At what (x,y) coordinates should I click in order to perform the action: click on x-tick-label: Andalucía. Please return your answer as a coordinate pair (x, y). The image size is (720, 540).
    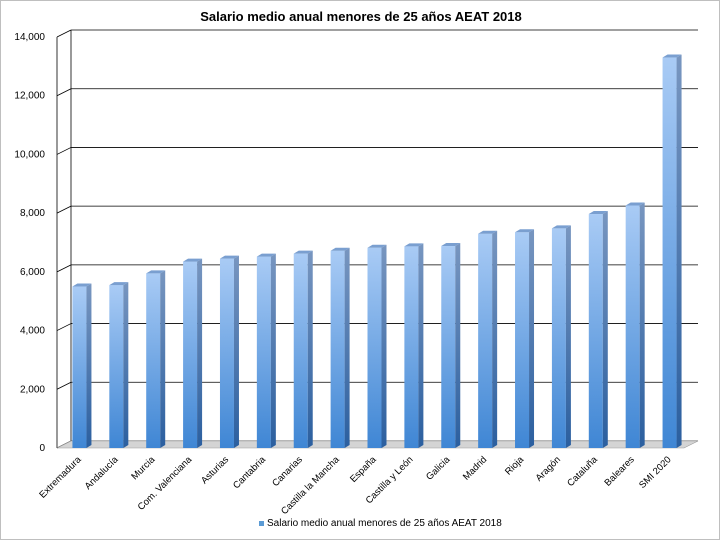
    Looking at the image, I should click on (102, 473).